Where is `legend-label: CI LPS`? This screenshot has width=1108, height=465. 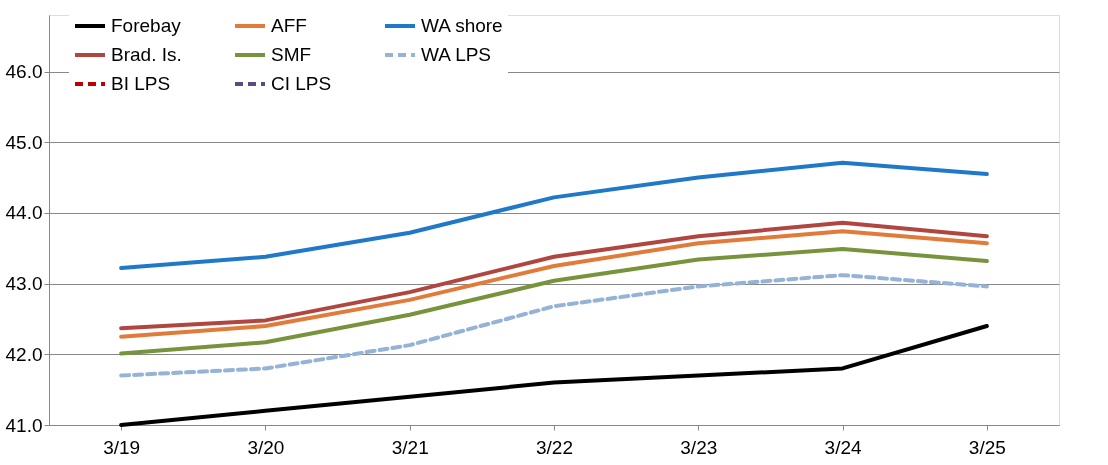 legend-label: CI LPS is located at coordinates (301, 83).